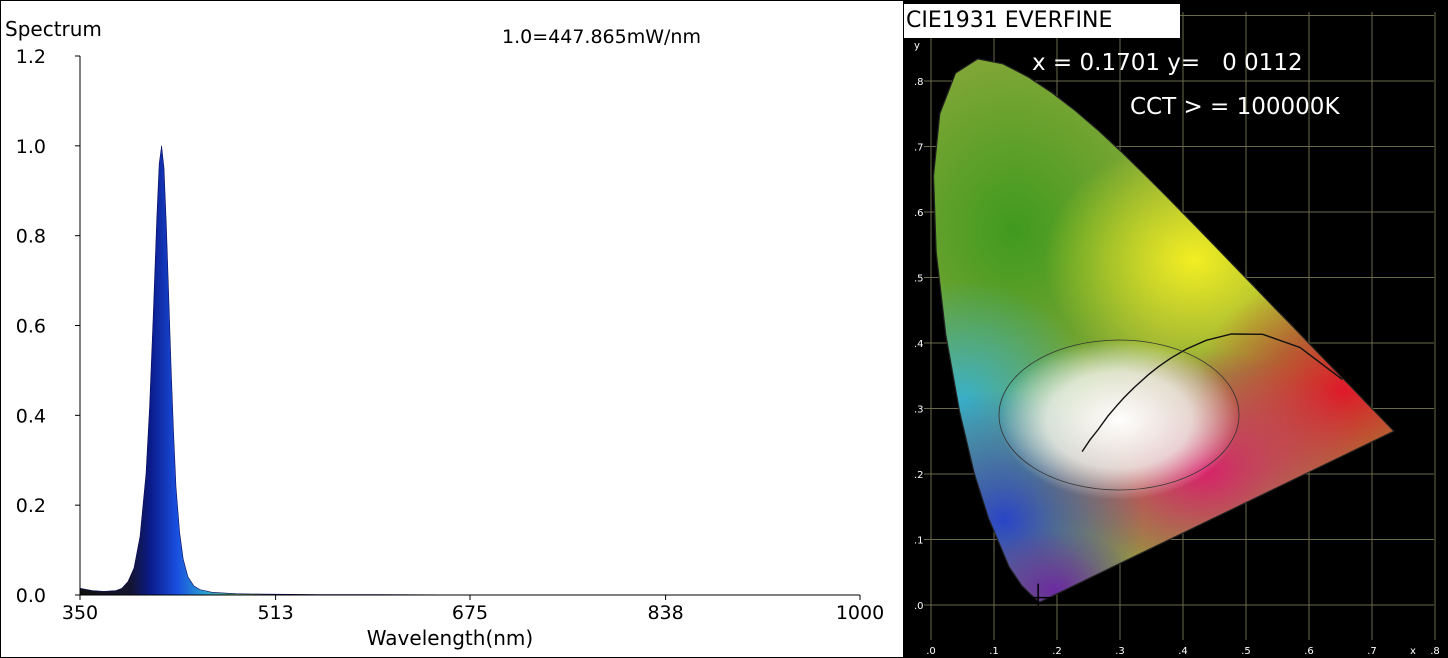  Describe the element at coordinates (53, 29) in the screenshot. I see `y-axis-label: Spectrum` at that location.